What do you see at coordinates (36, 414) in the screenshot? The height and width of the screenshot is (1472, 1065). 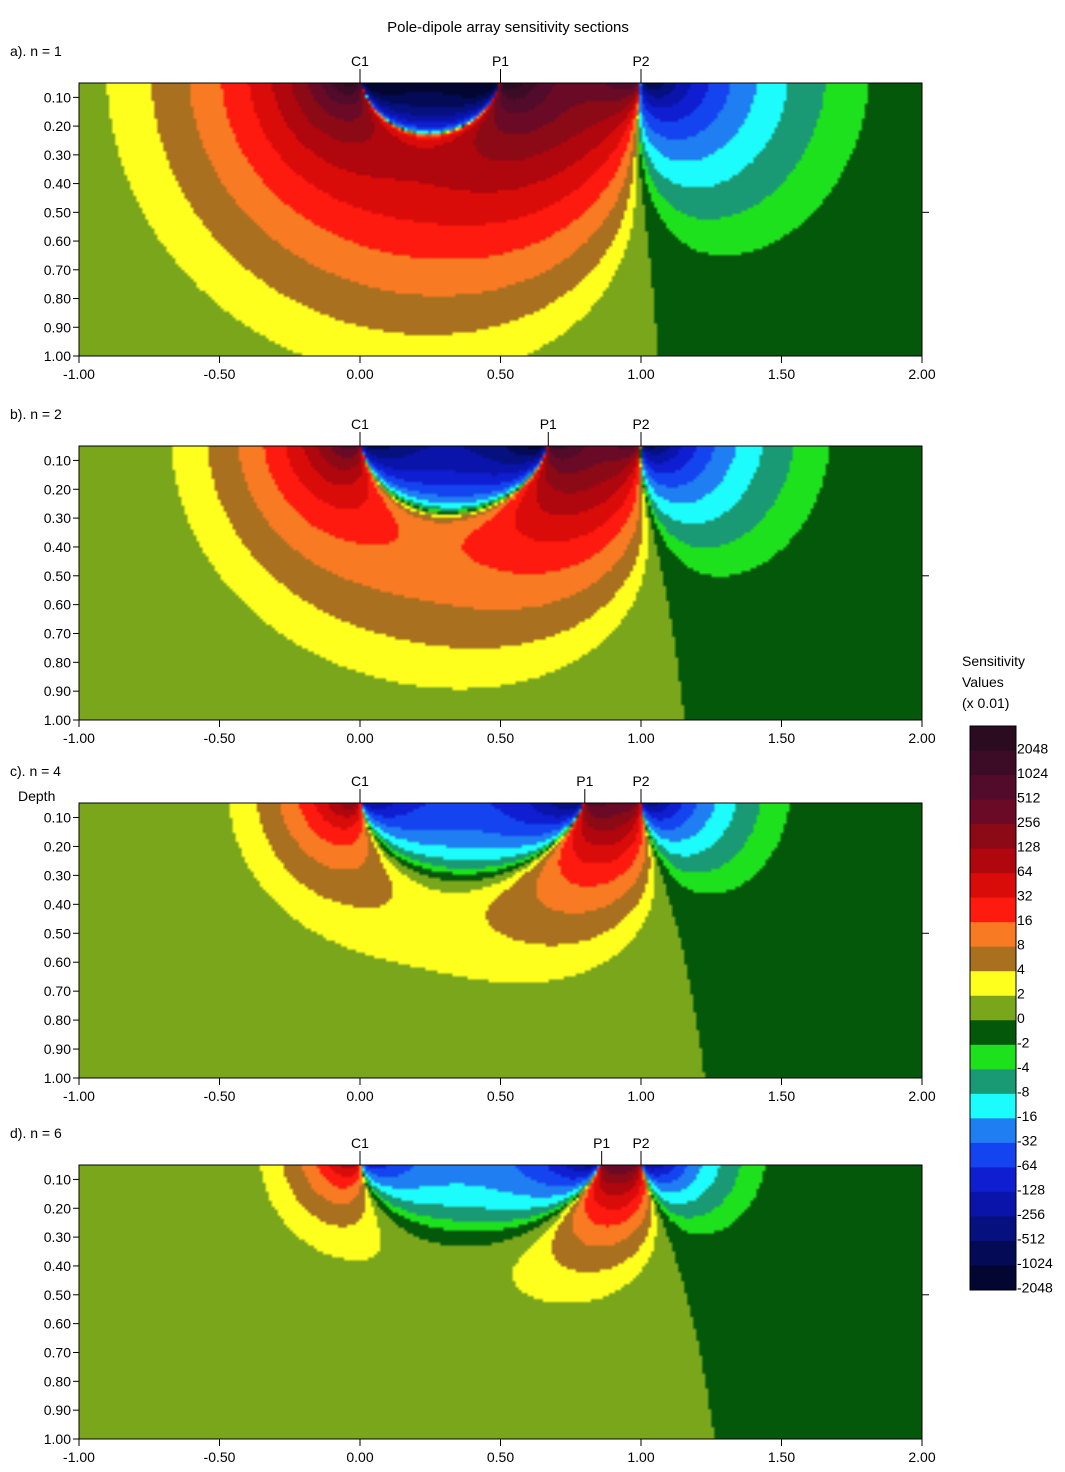 I see `panel-label: b). n = 2` at bounding box center [36, 414].